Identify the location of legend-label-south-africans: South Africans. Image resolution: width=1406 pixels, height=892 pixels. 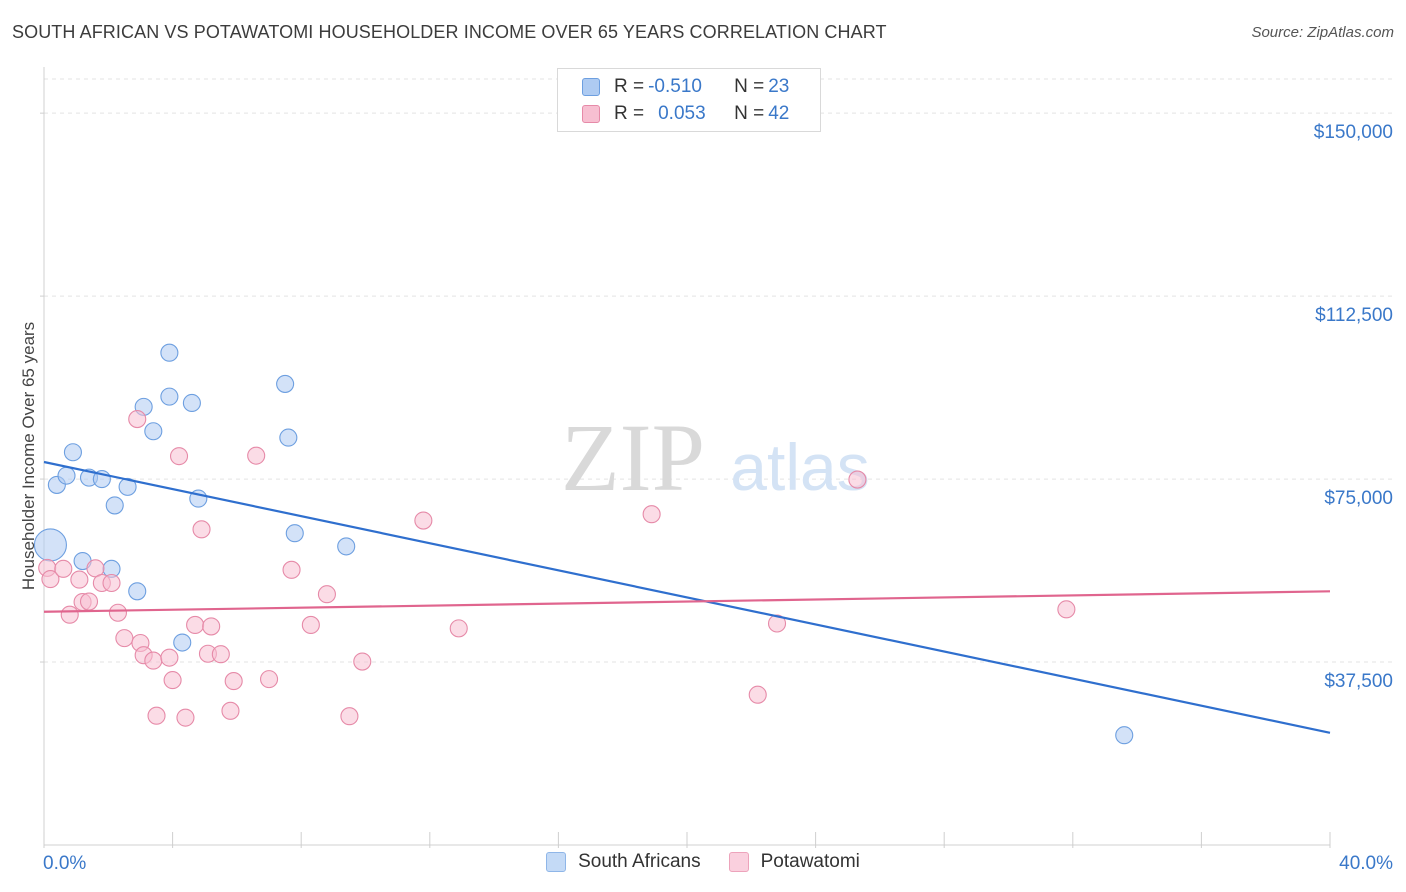
(639, 861).